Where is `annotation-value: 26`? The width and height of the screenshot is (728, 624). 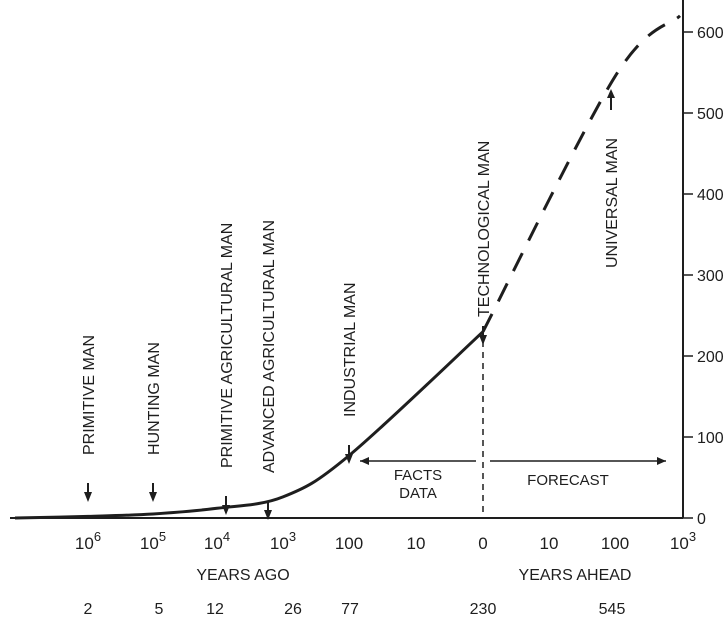
annotation-value: 26 is located at coordinates (293, 609).